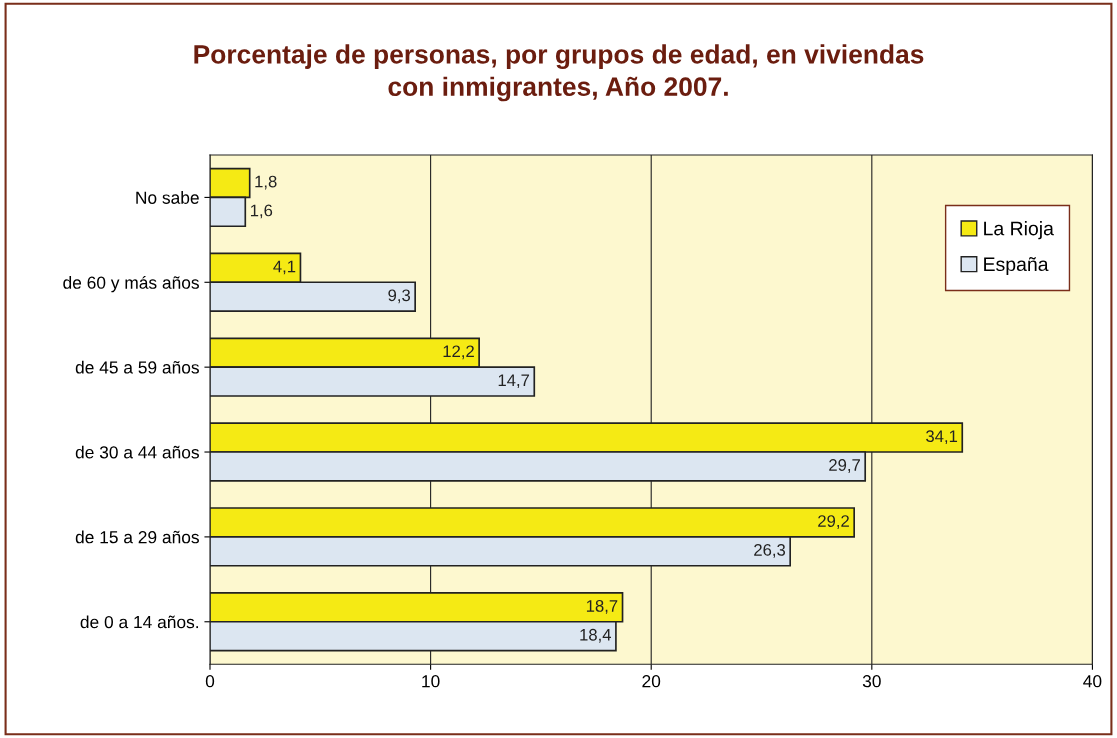 The width and height of the screenshot is (1117, 738). I want to click on data-label: 1,6, so click(261, 211).